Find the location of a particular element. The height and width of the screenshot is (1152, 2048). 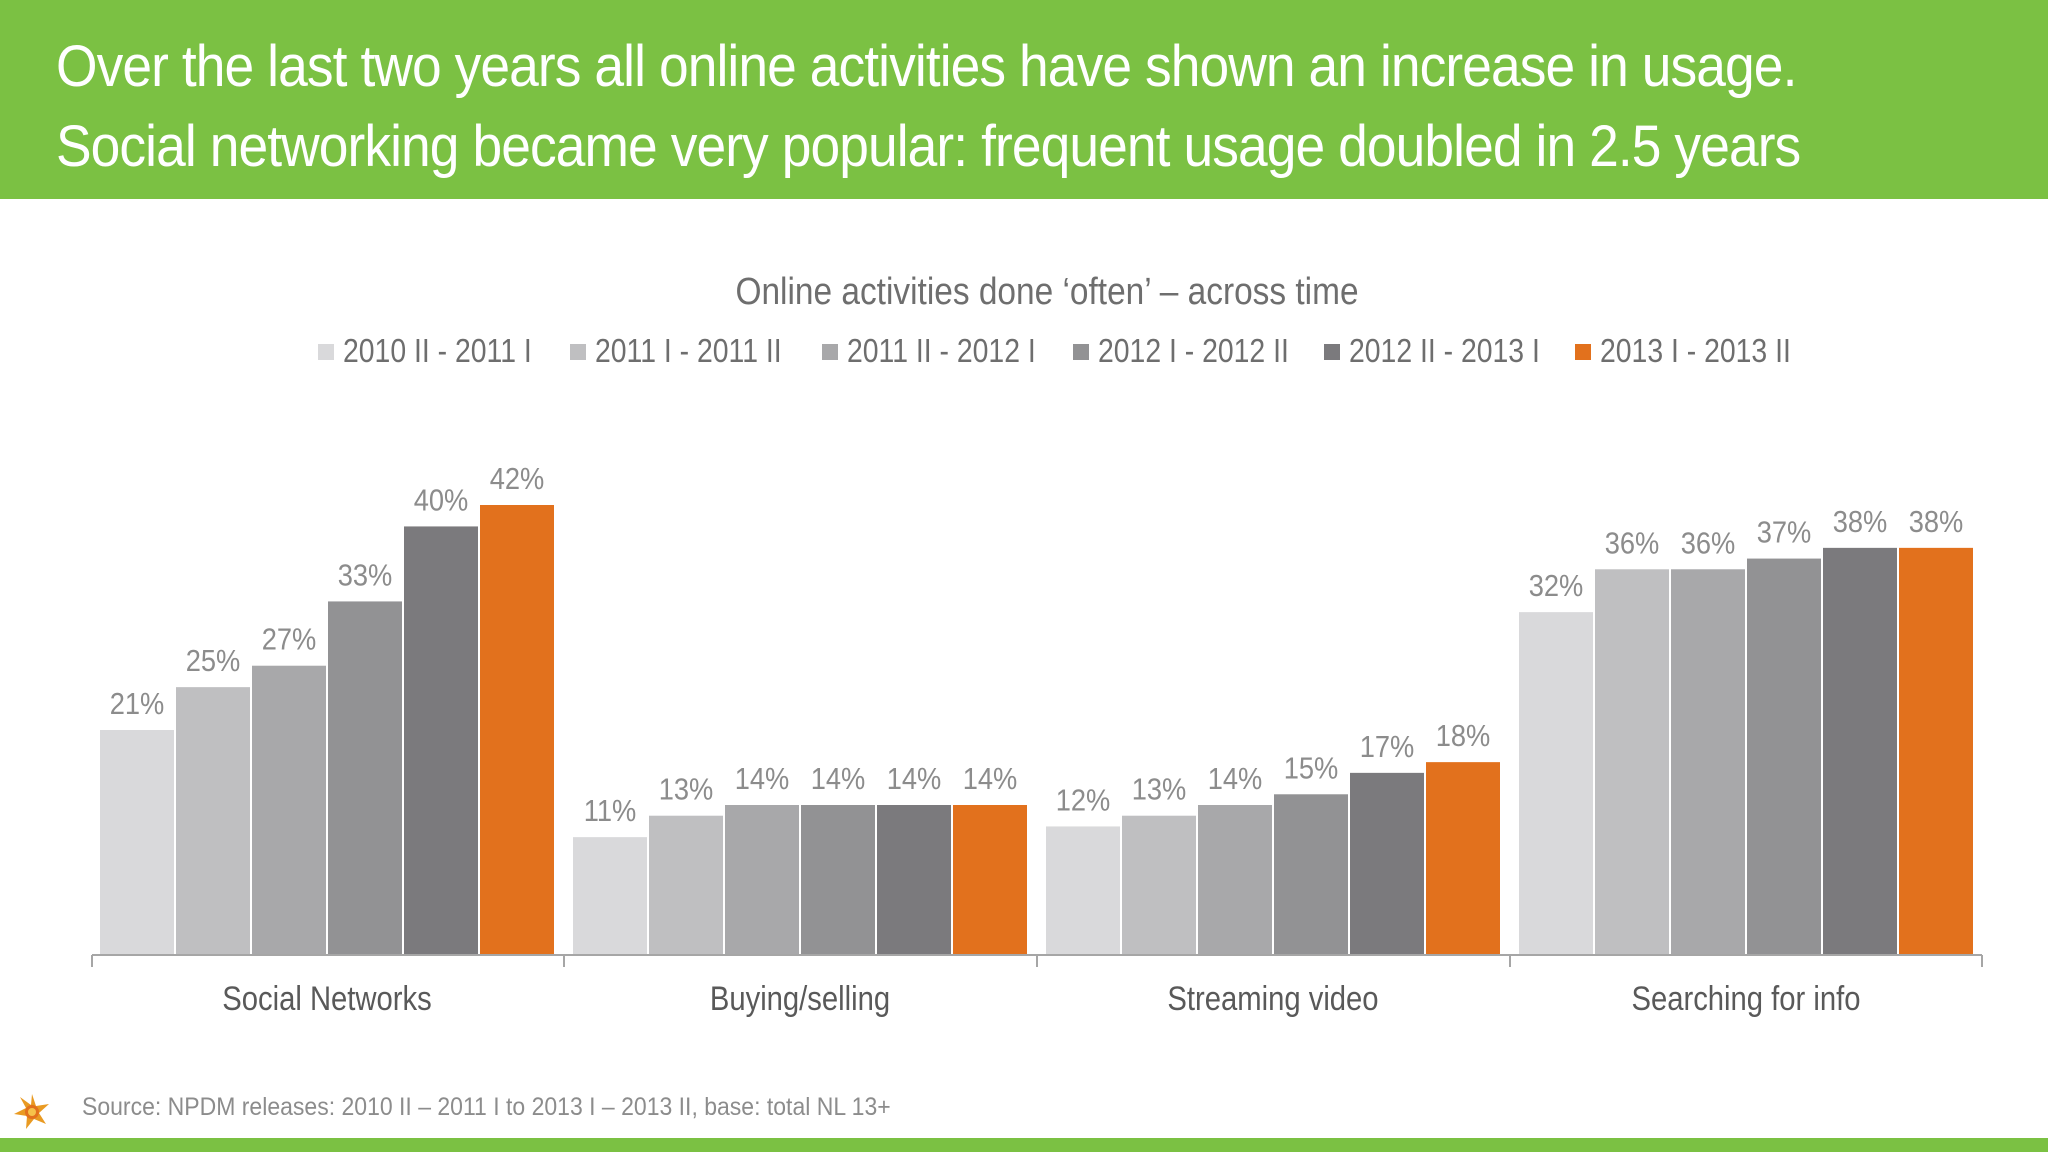

legend-item: 2013 I - 2013 II is located at coordinates (1683, 351).